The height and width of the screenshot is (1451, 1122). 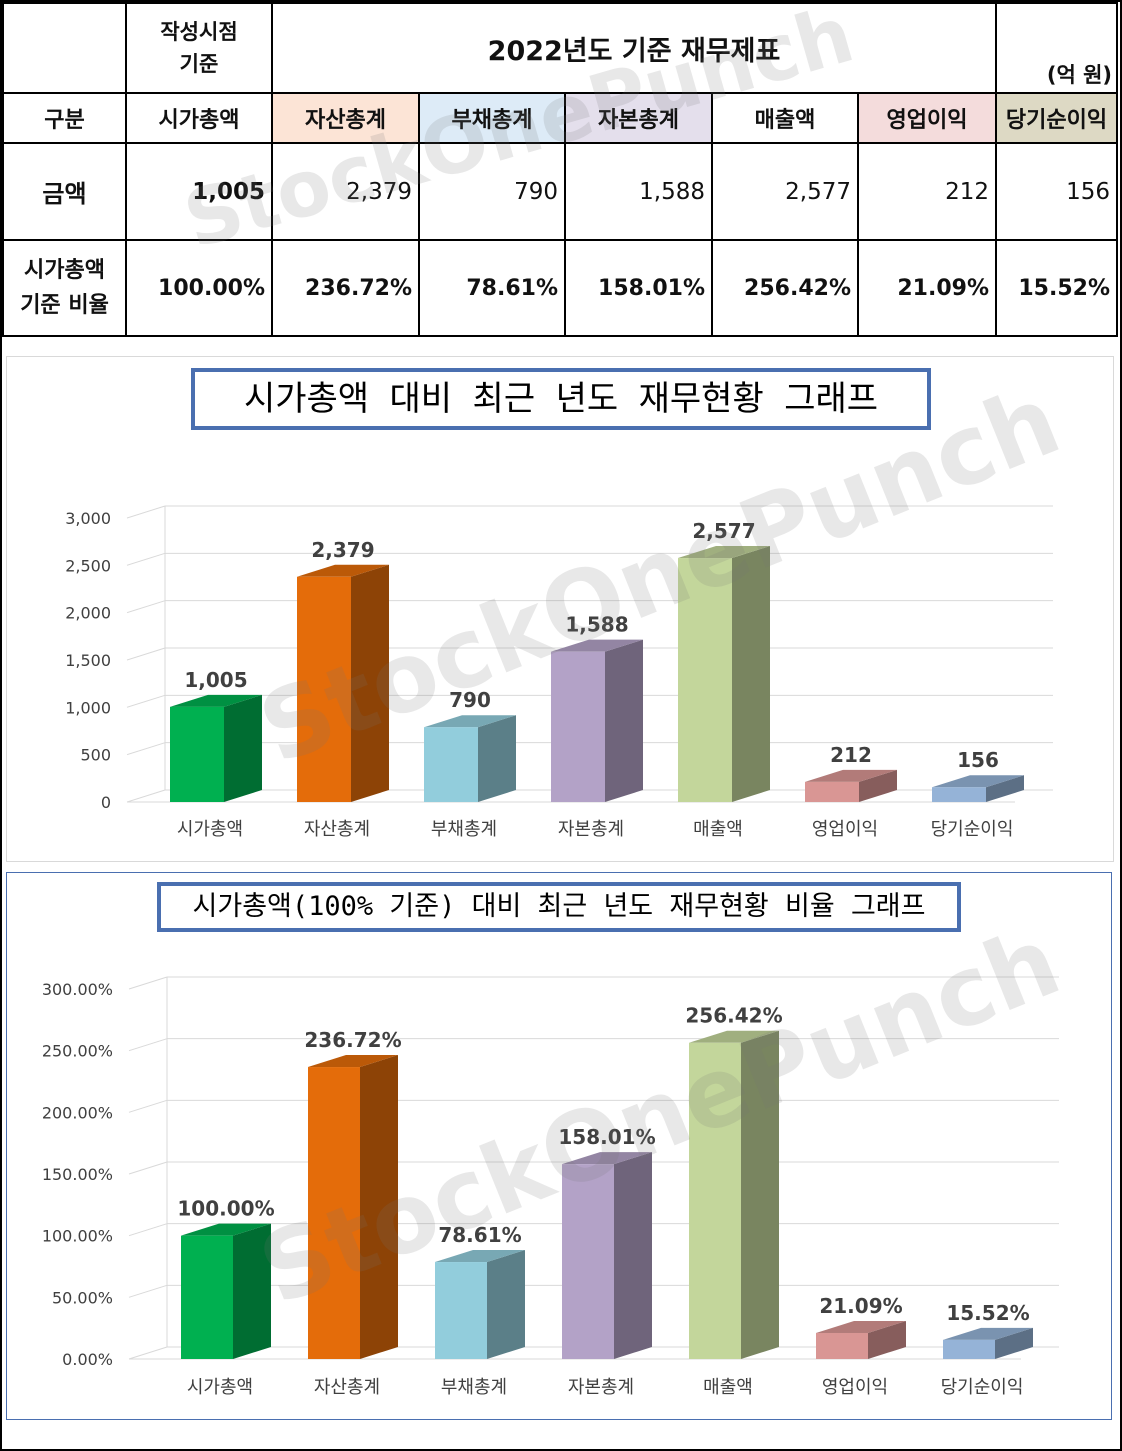 What do you see at coordinates (106, 802) in the screenshot?
I see `y-tick-label: 0` at bounding box center [106, 802].